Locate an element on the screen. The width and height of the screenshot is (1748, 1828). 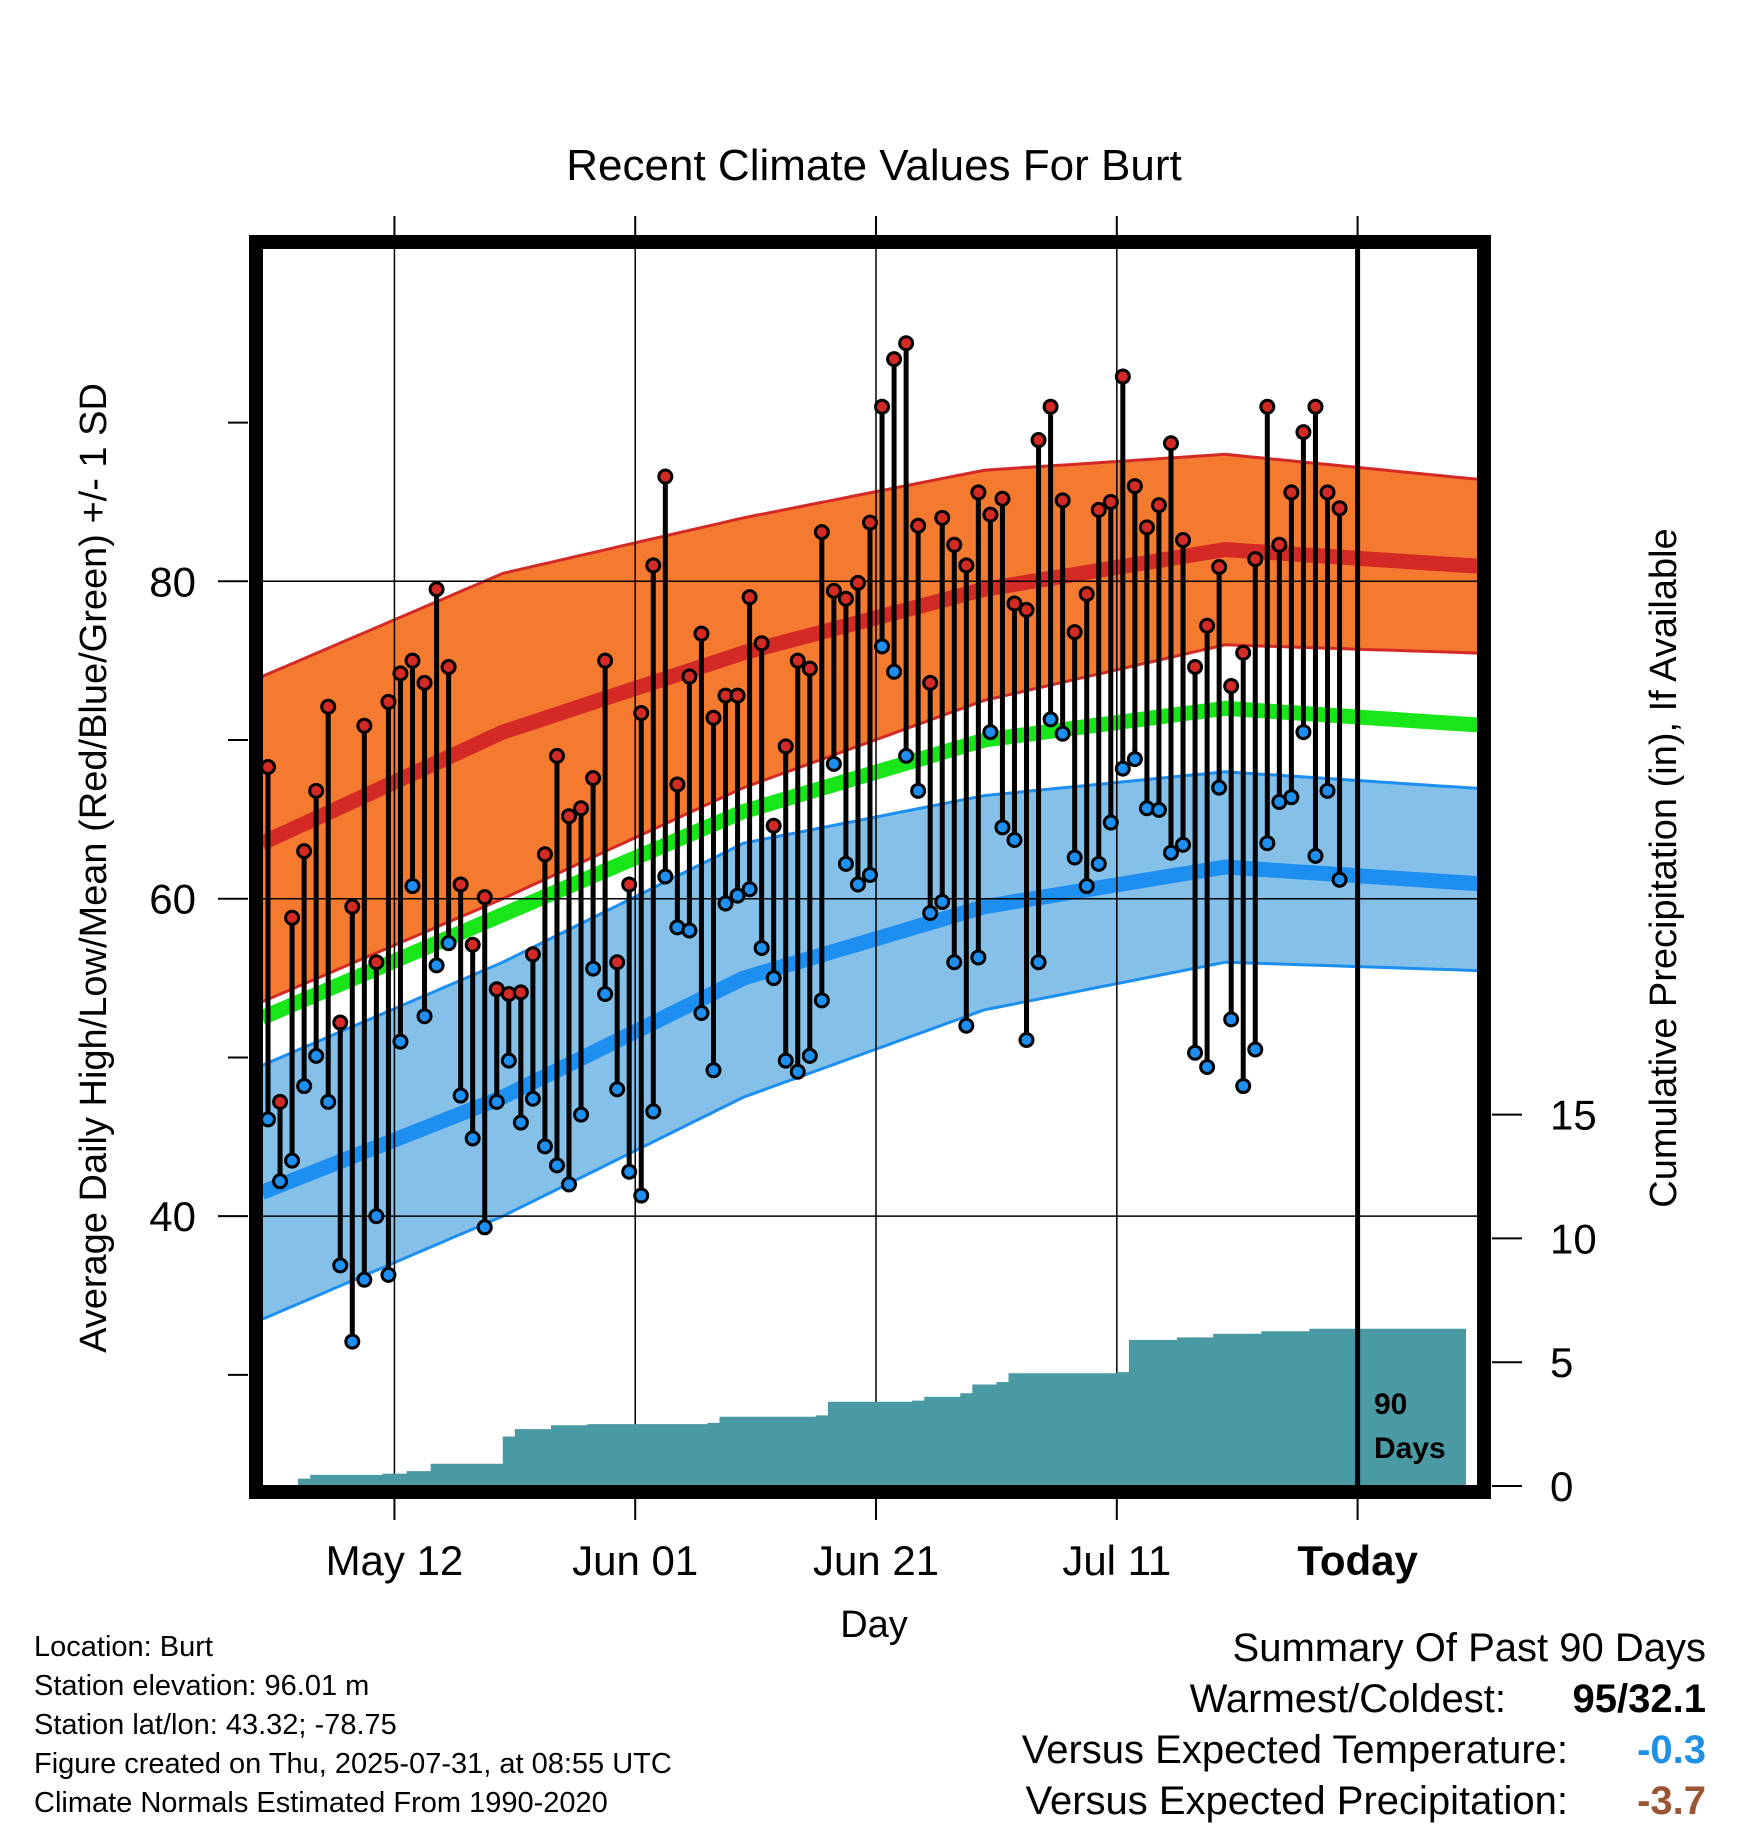
low-sd-band-lower-edge is located at coordinates (870, 1140).